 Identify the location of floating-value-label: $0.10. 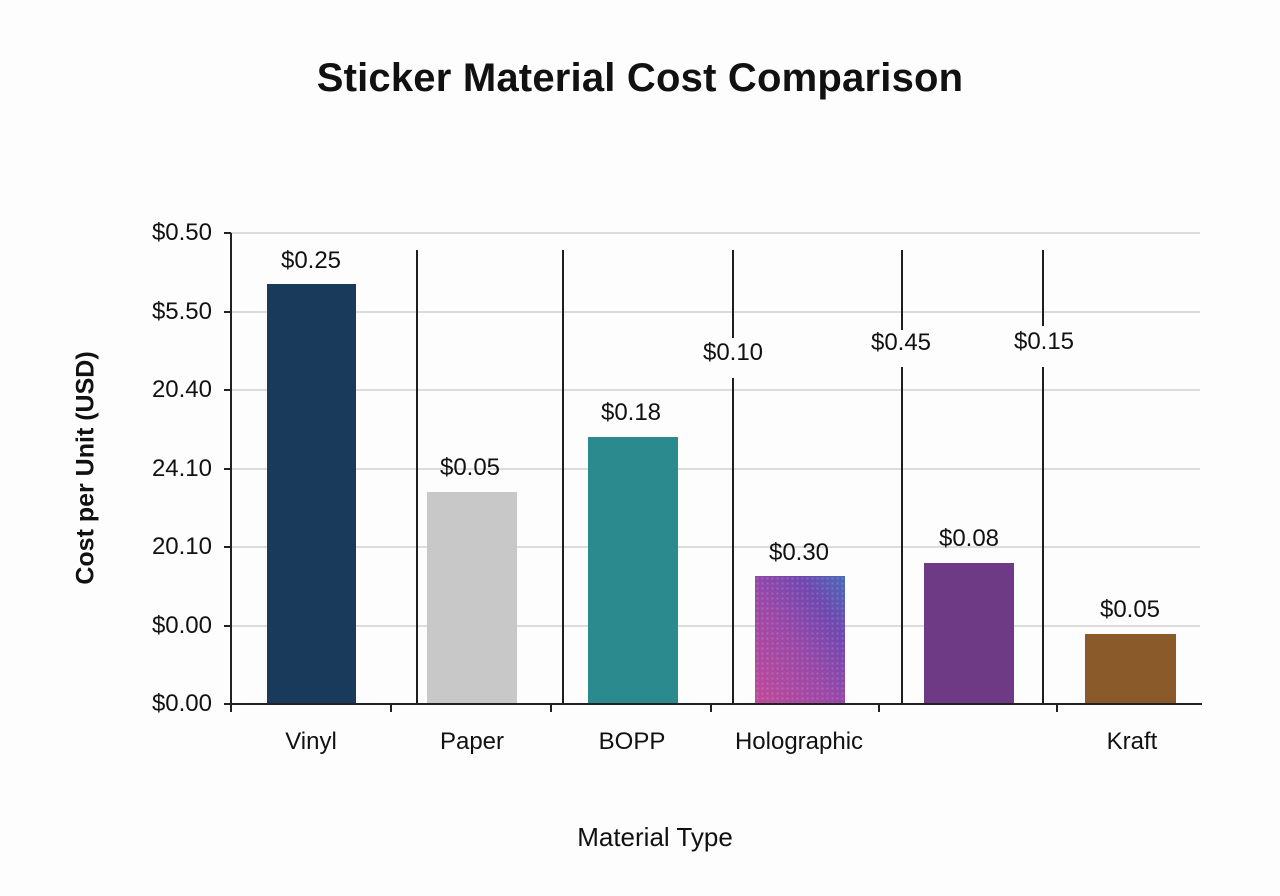
(733, 352).